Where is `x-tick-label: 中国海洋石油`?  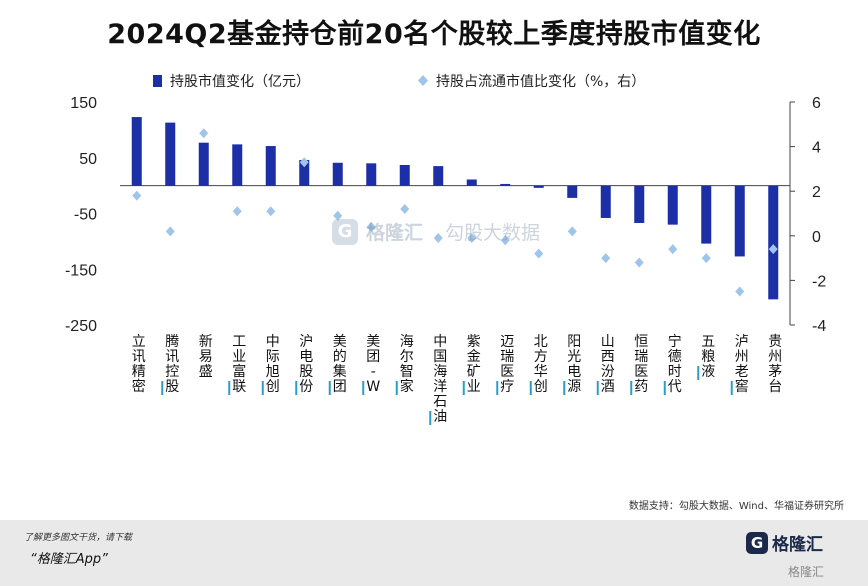 x-tick-label: 中国海洋石油 is located at coordinates (440, 379).